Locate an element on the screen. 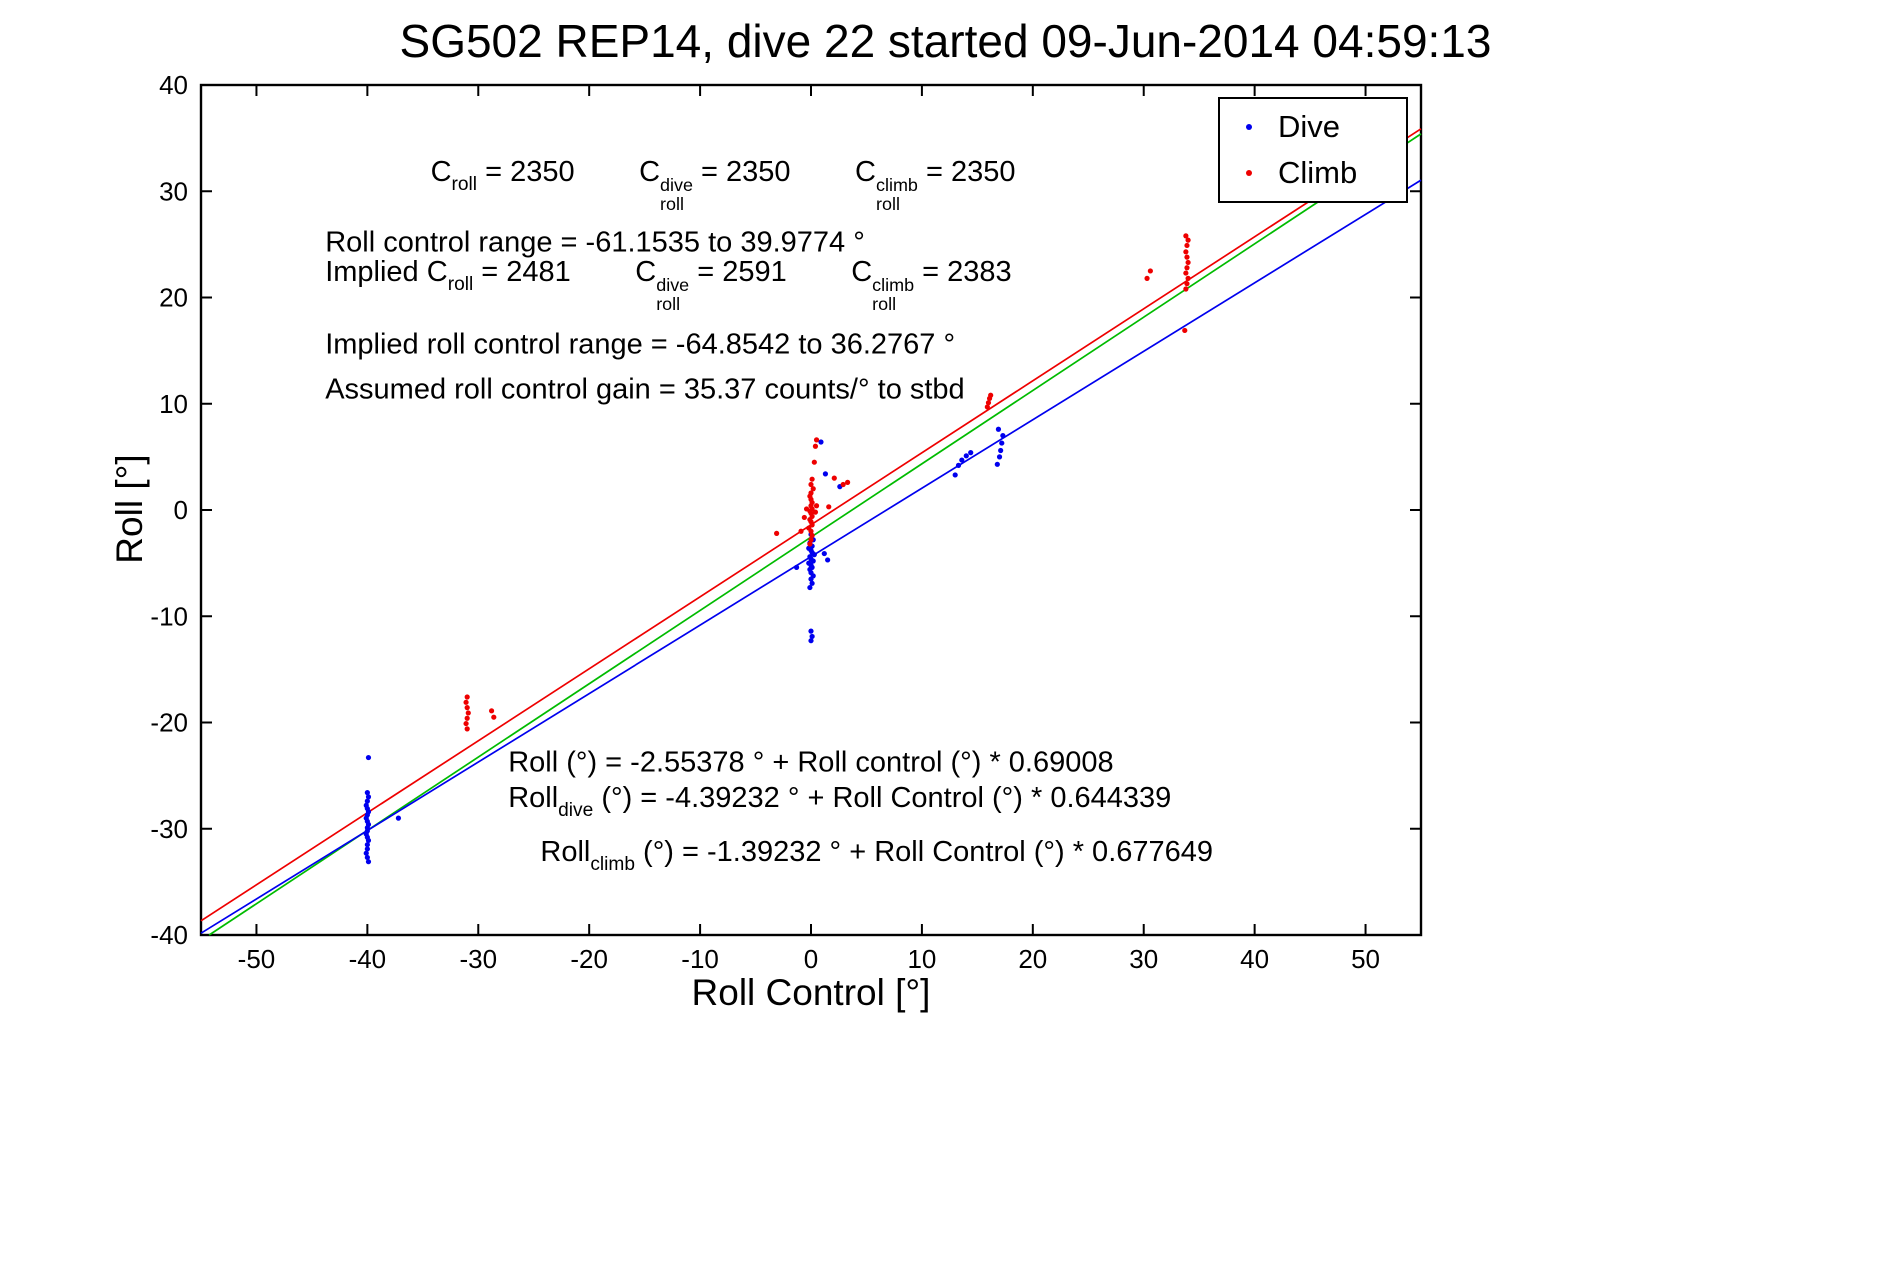  legend-entry-dive: Dive is located at coordinates (1313, 127).